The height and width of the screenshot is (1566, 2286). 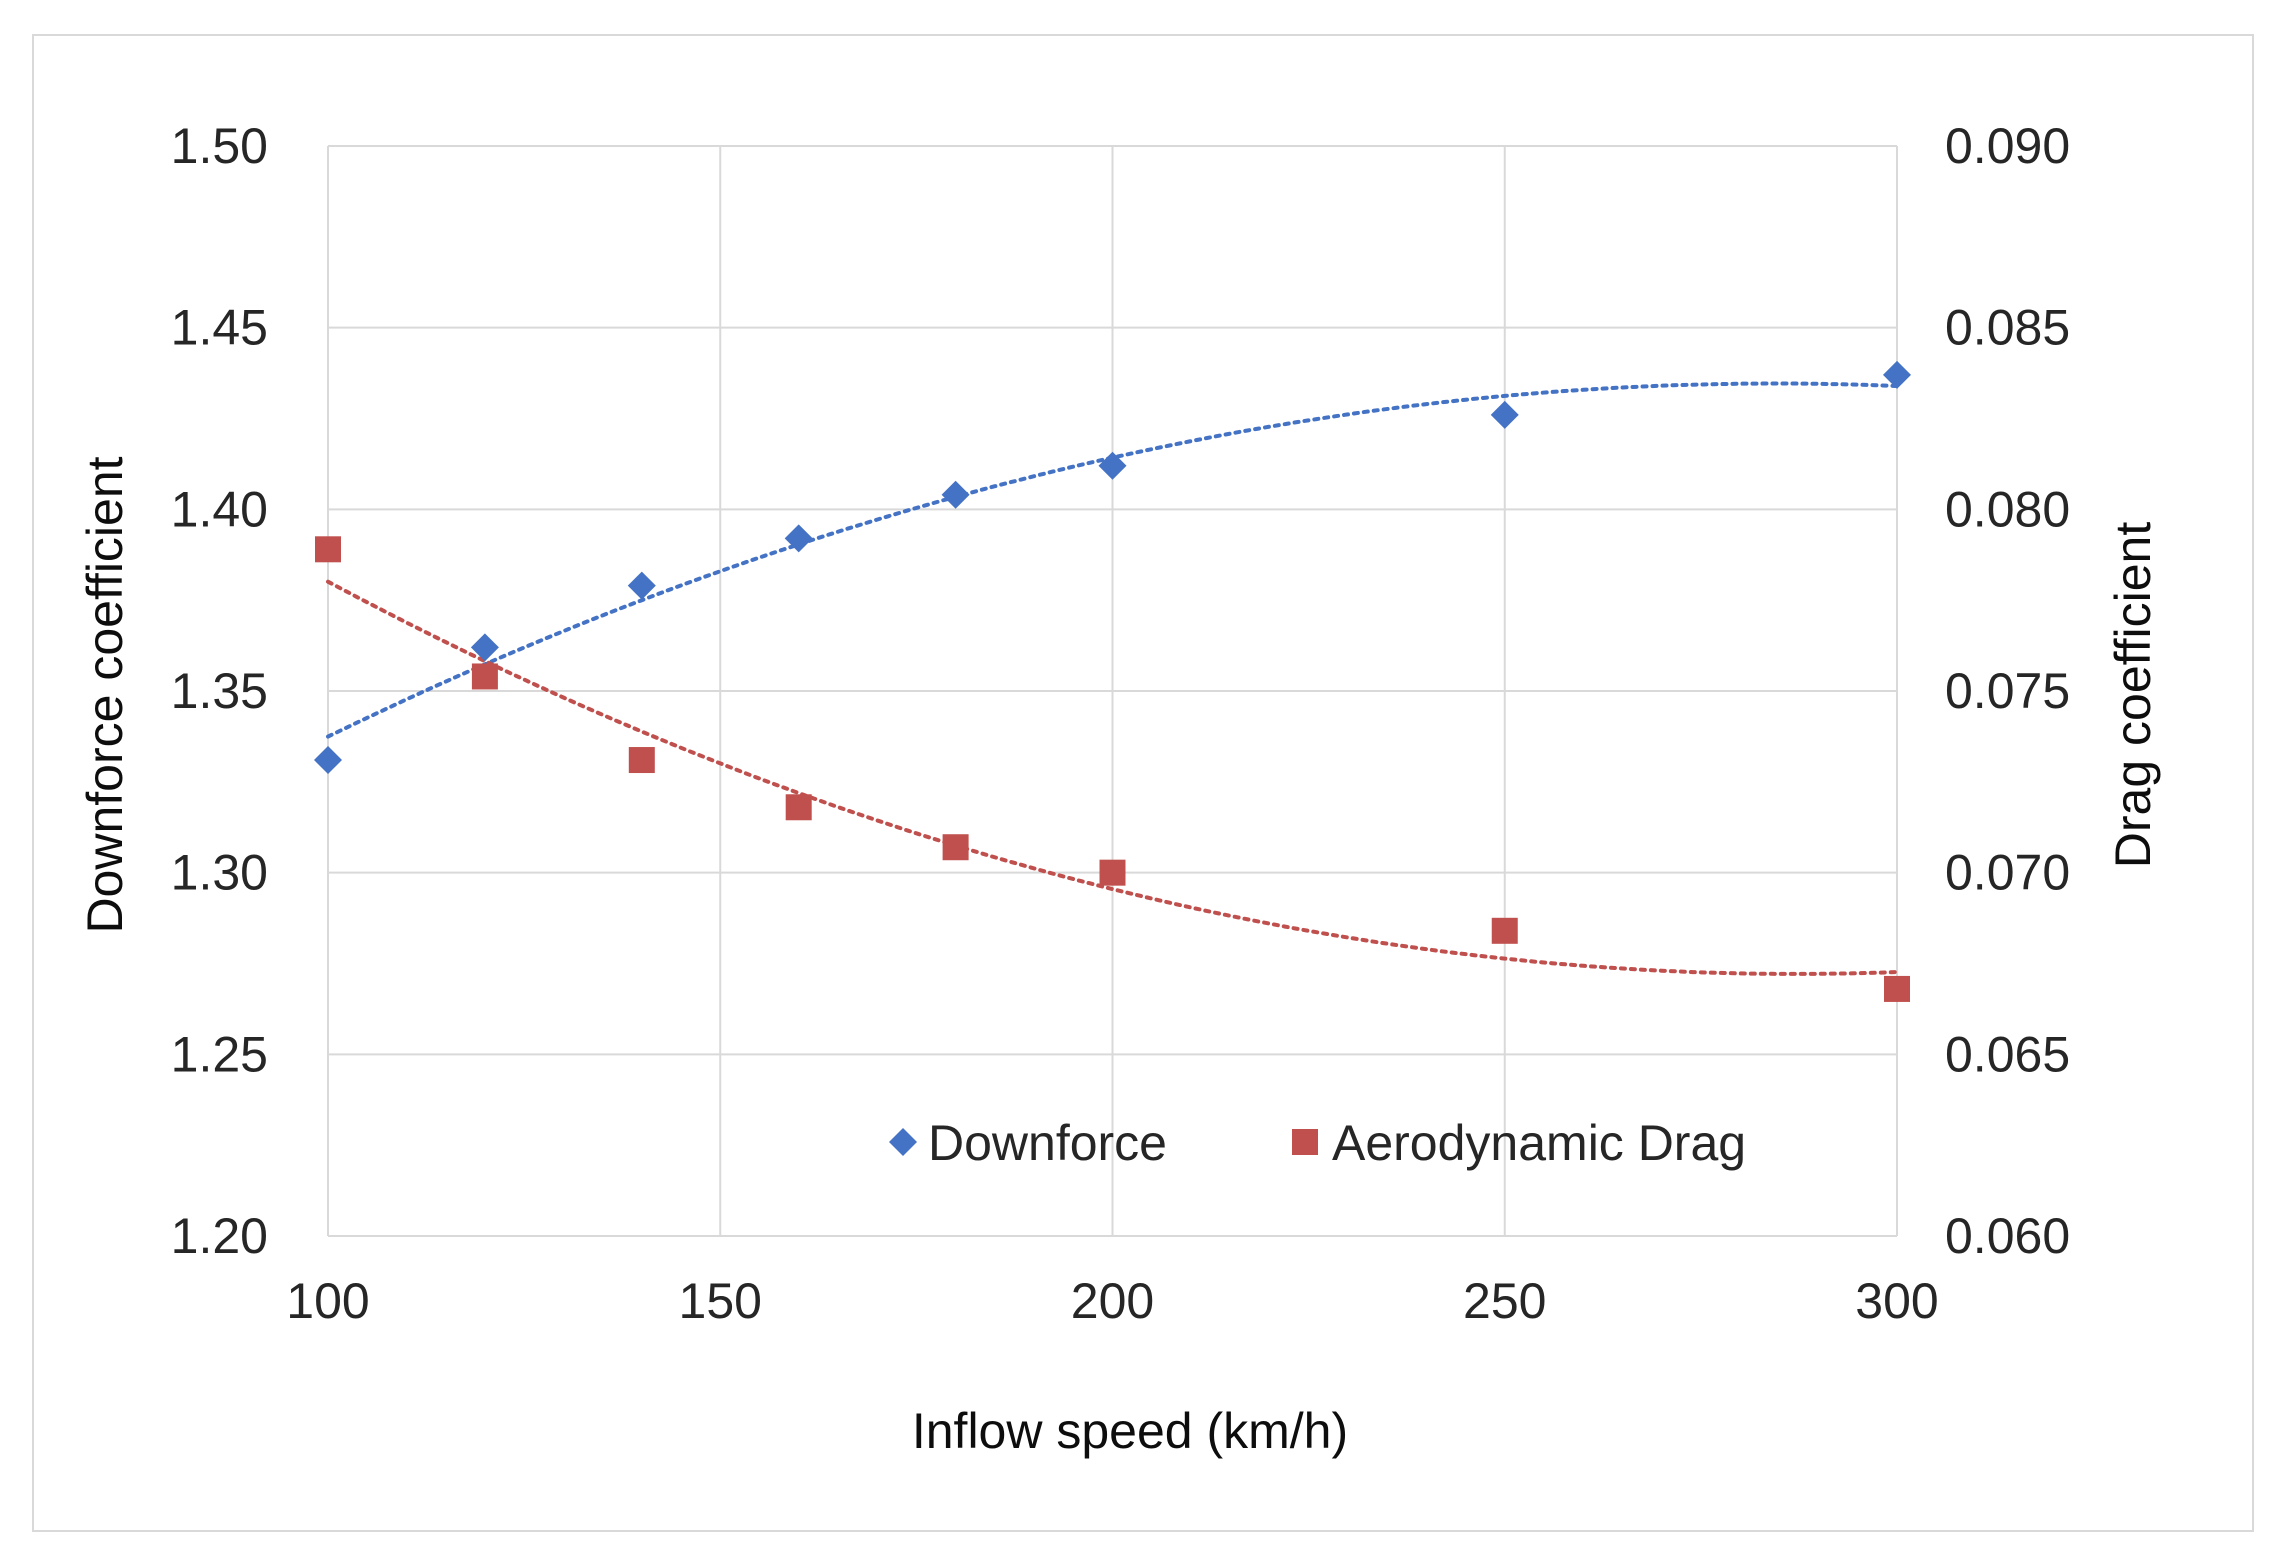 I want to click on y2-tick-label: 0.070, so click(x=2007, y=873).